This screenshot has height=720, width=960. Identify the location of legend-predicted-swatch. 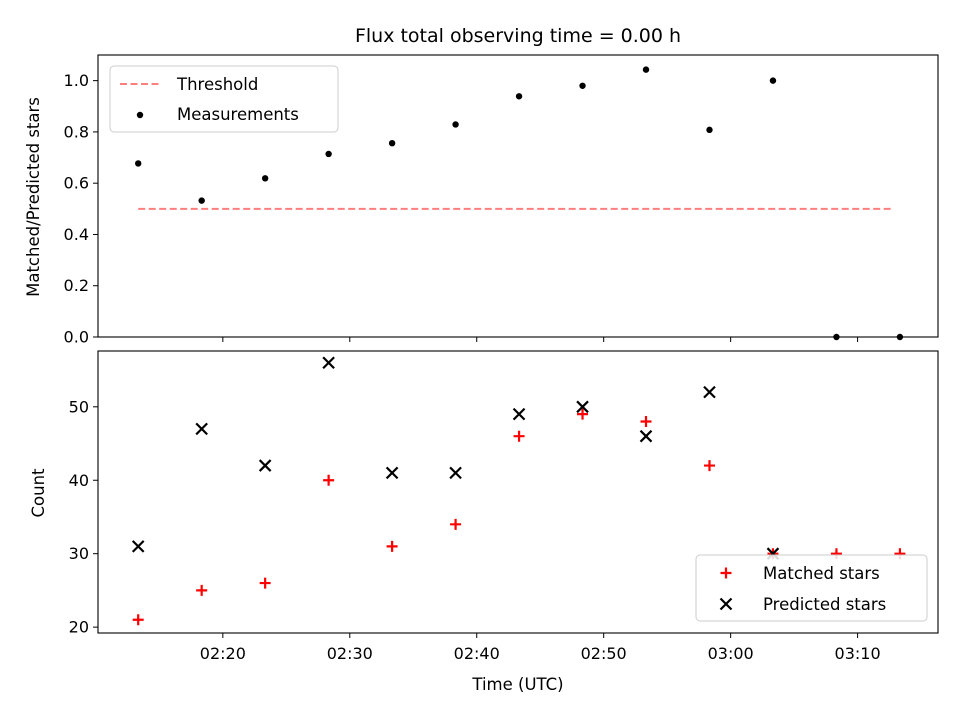
(726, 604).